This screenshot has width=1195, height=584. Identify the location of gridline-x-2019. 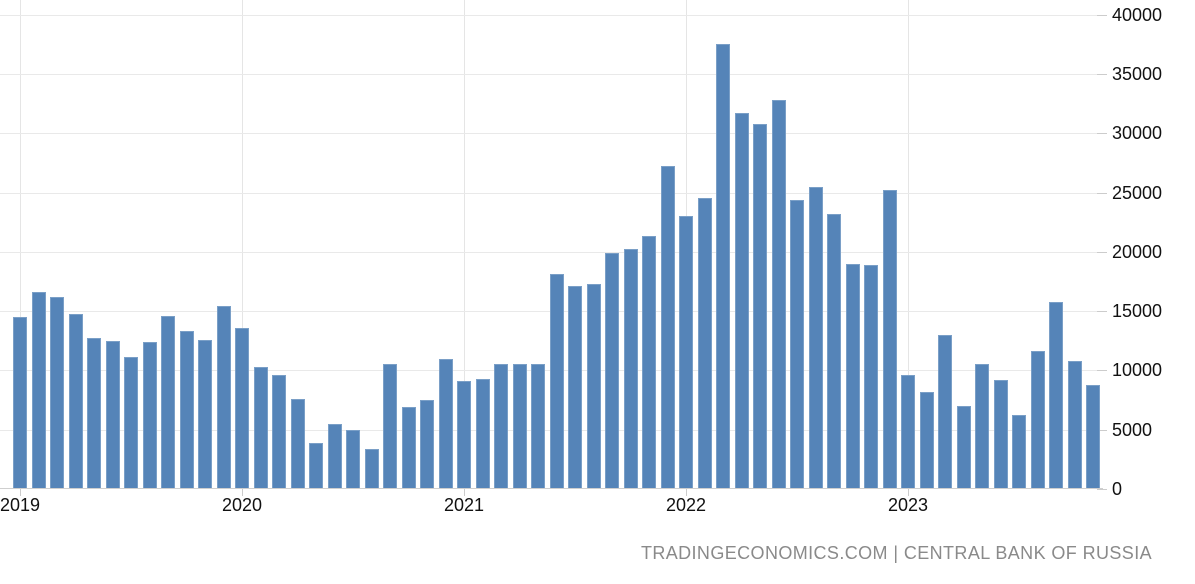
(20, 244).